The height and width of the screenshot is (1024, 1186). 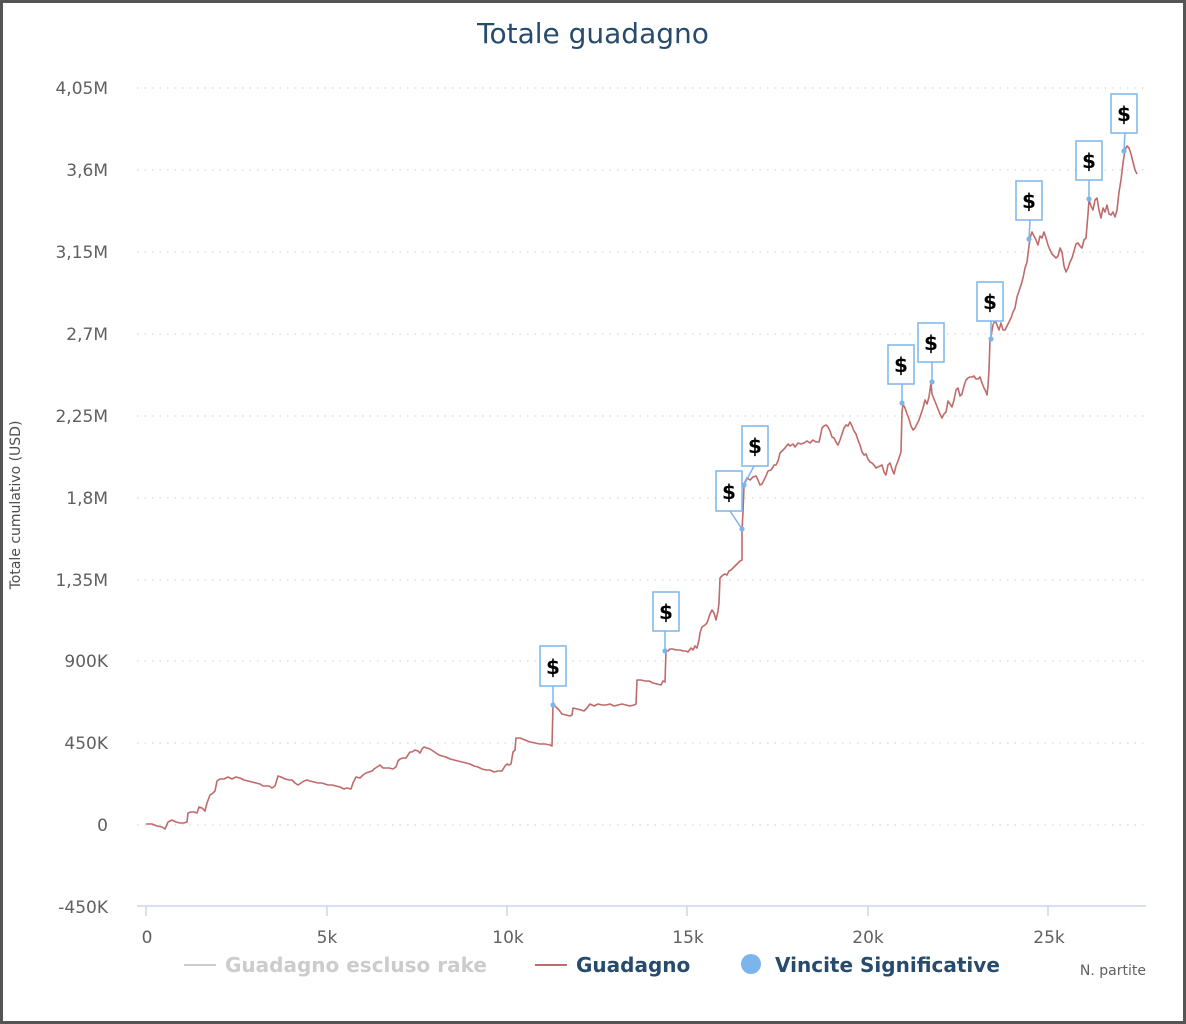 I want to click on legend-item-wins: Vincite Significative, so click(x=870, y=965).